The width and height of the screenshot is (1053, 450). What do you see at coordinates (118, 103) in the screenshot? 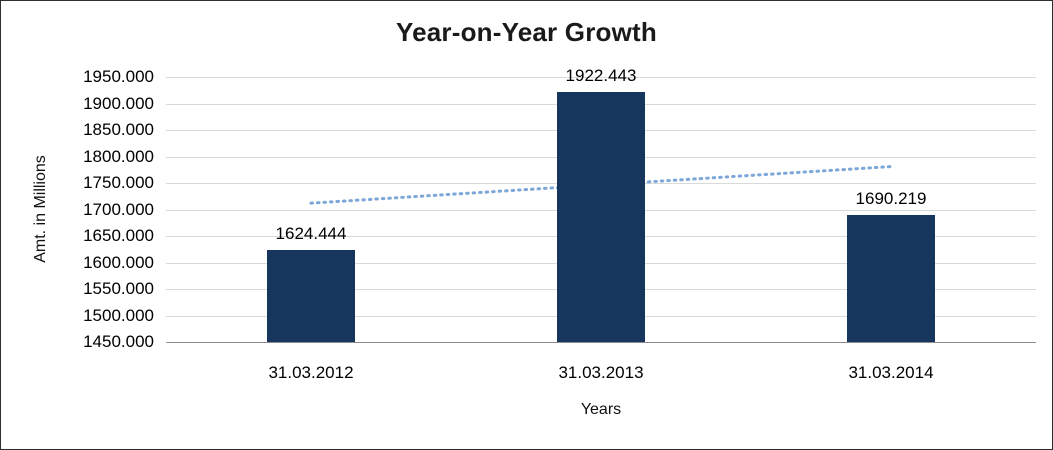
I see `y-tick-label: 1900.000` at bounding box center [118, 103].